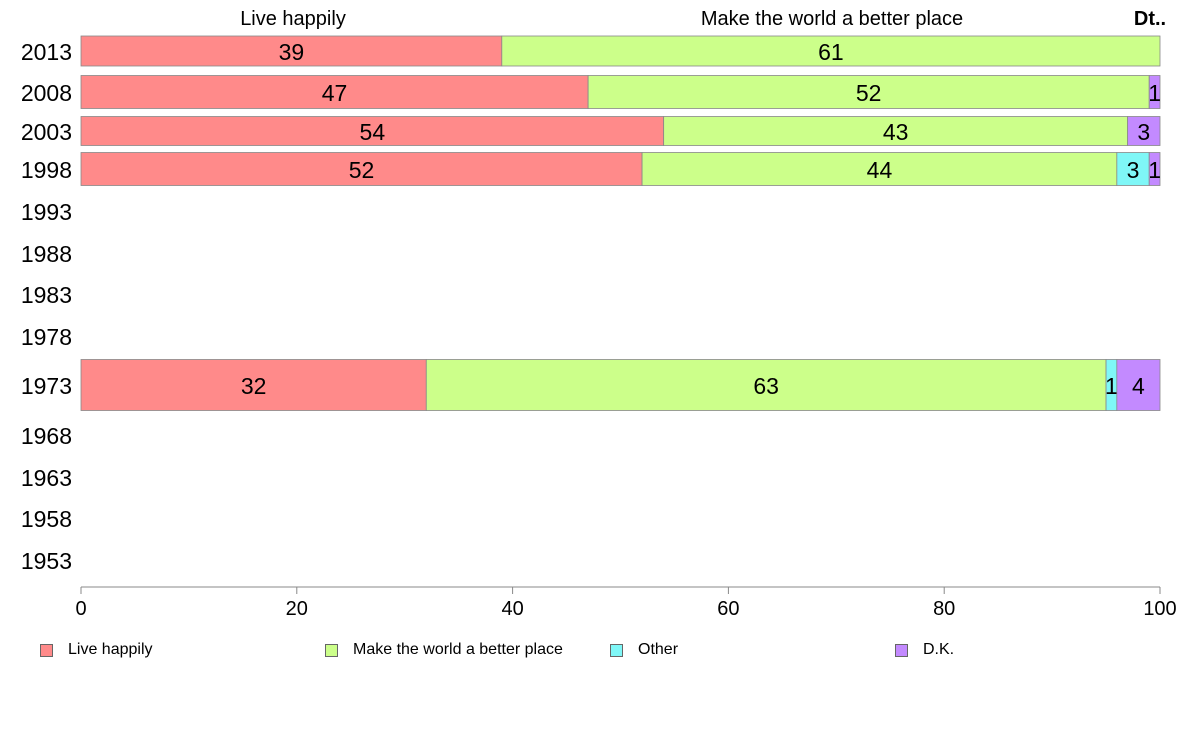 The width and height of the screenshot is (1188, 736). I want to click on x-tick-label: 40, so click(512, 609).